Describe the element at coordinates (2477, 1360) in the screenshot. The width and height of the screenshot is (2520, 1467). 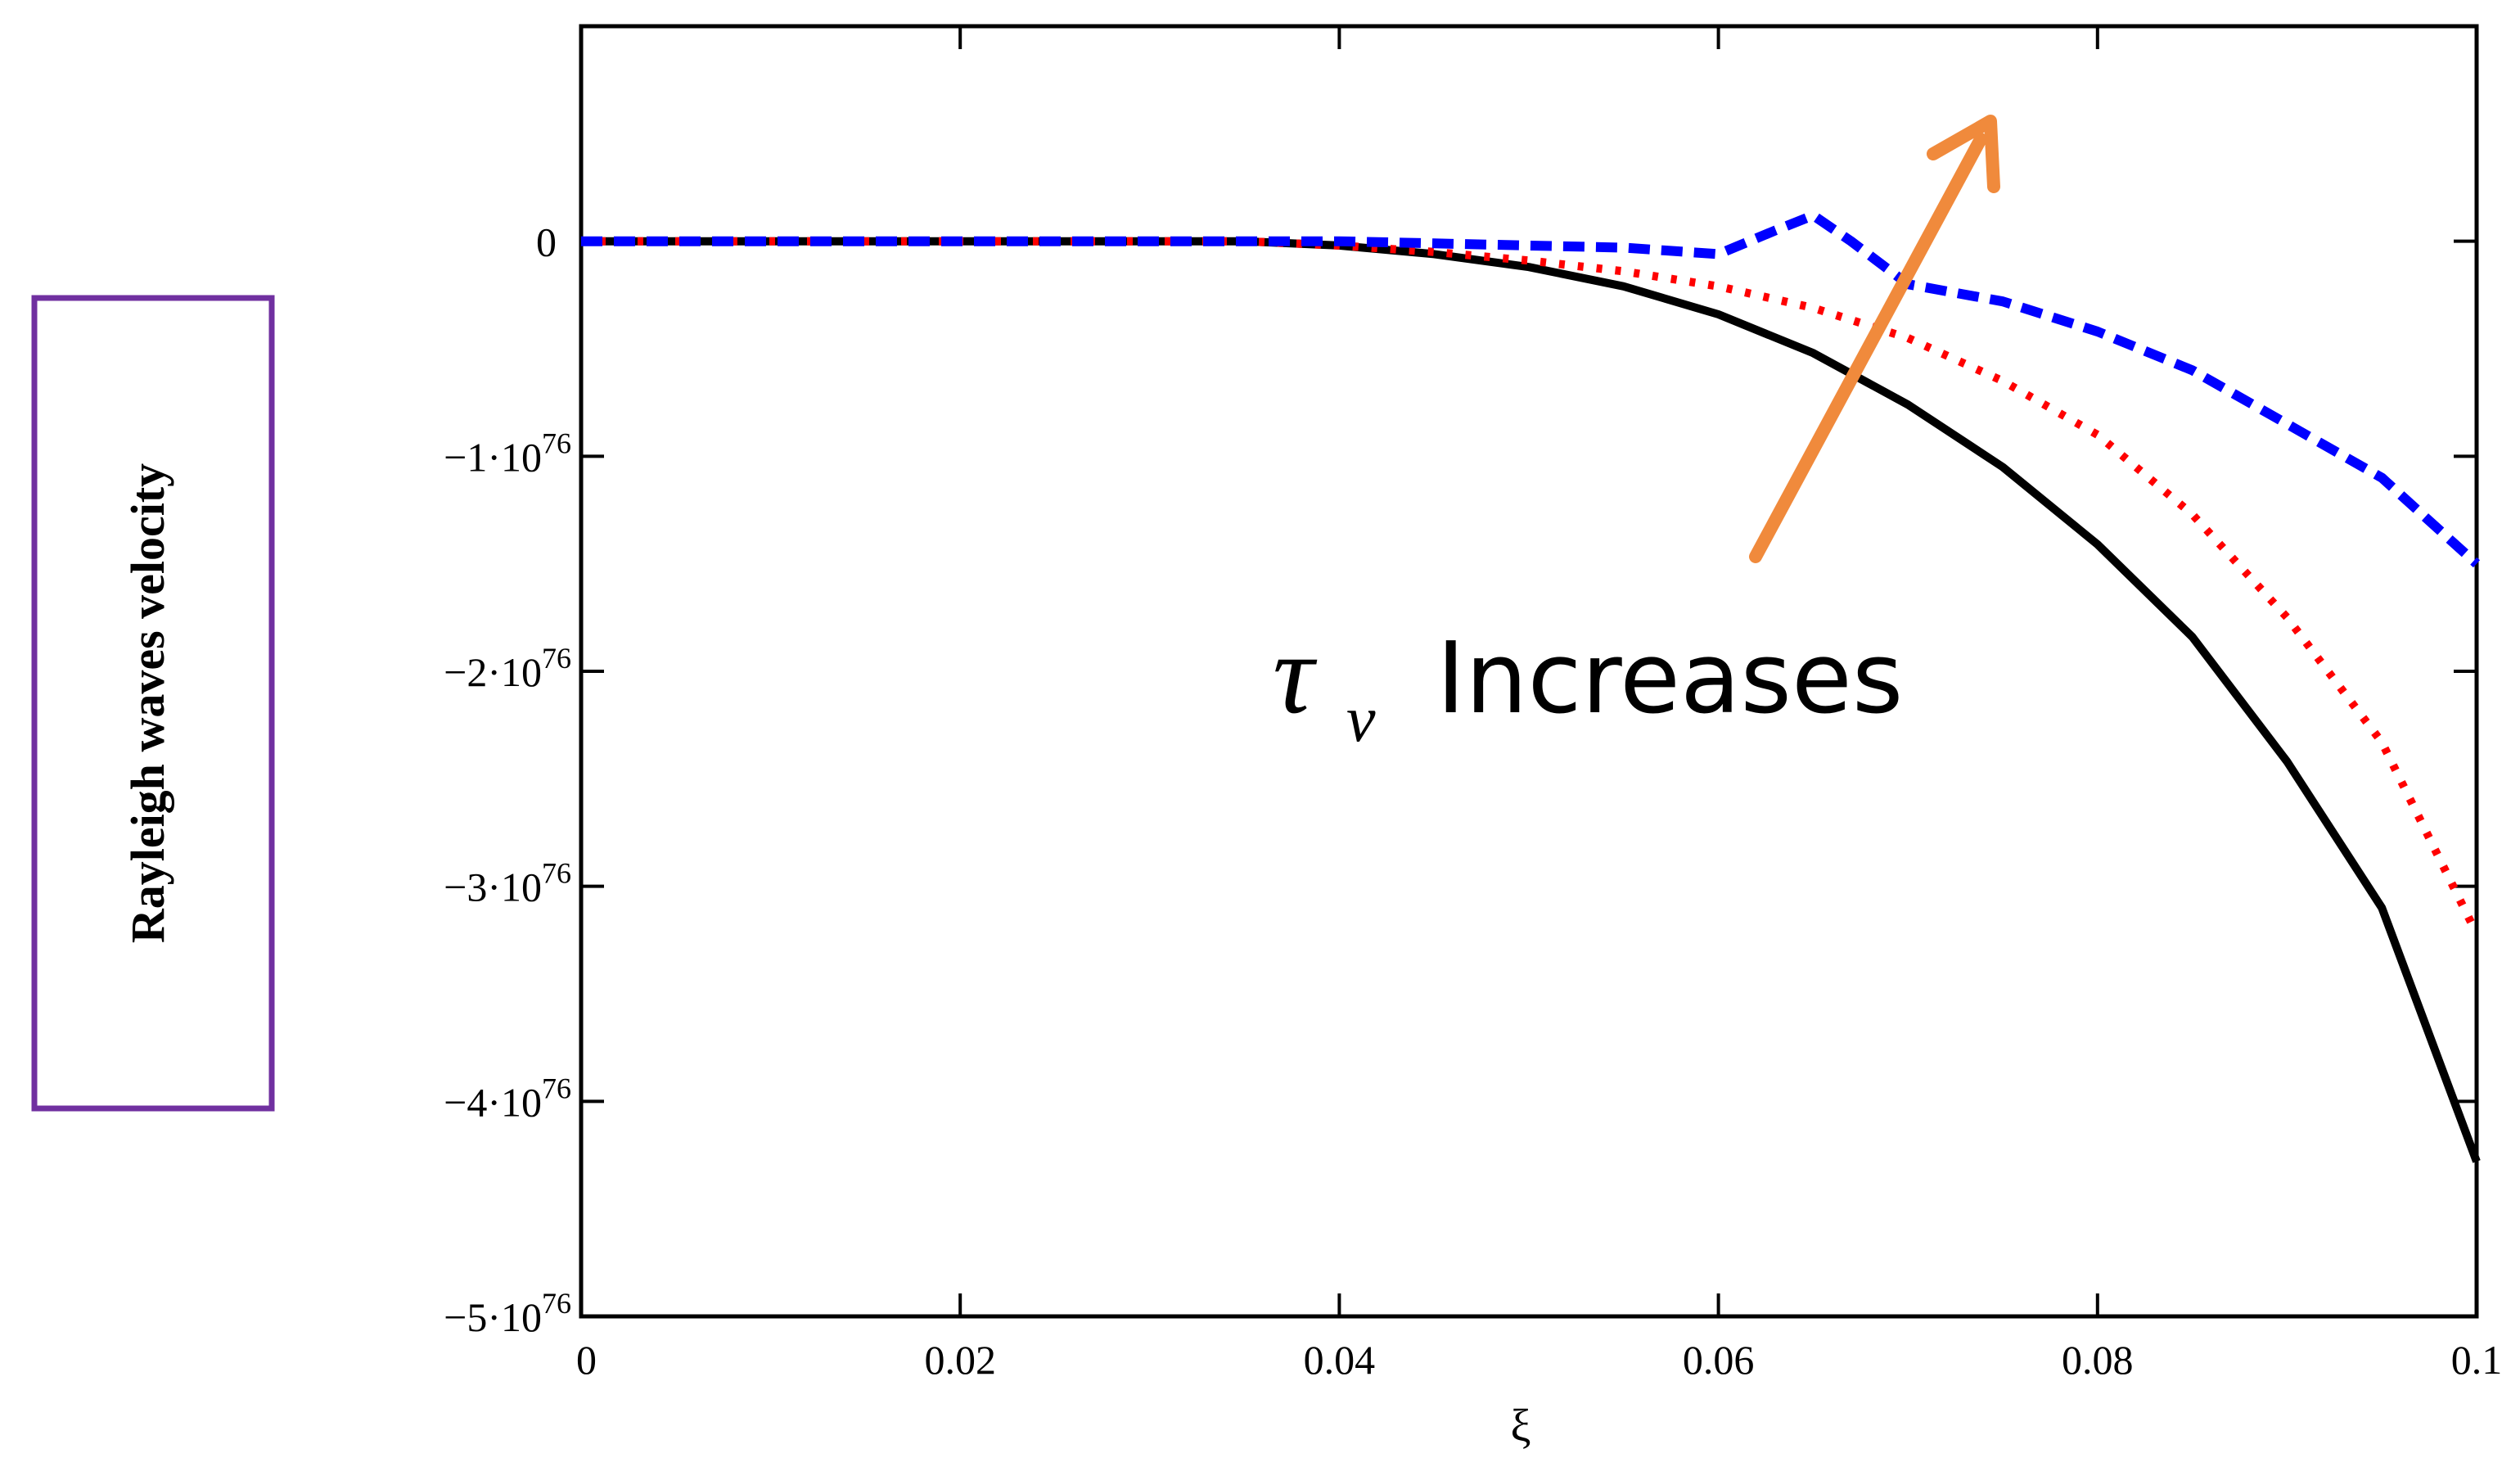
I see `x-tick-label: 0.1` at that location.